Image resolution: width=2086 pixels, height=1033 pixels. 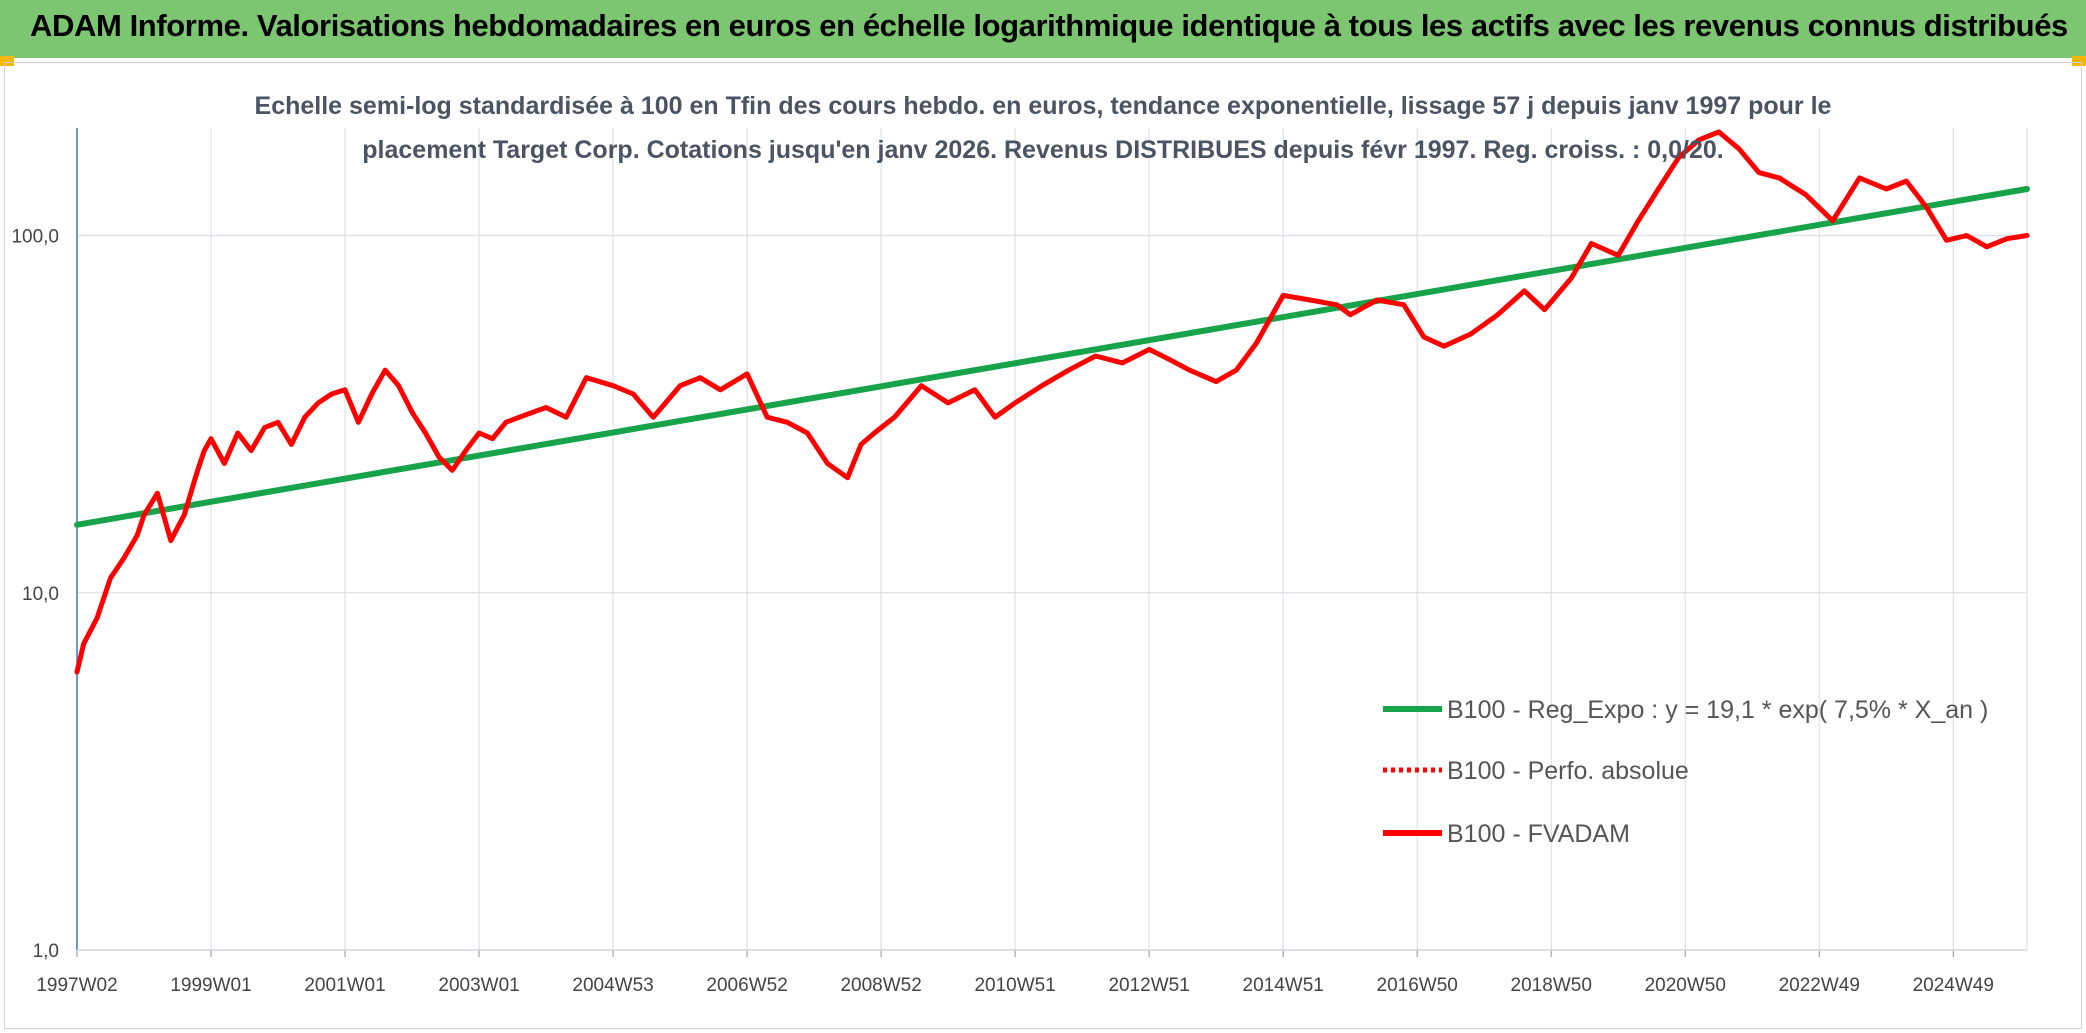 What do you see at coordinates (46, 951) in the screenshot?
I see `y-tick-label: 1,0` at bounding box center [46, 951].